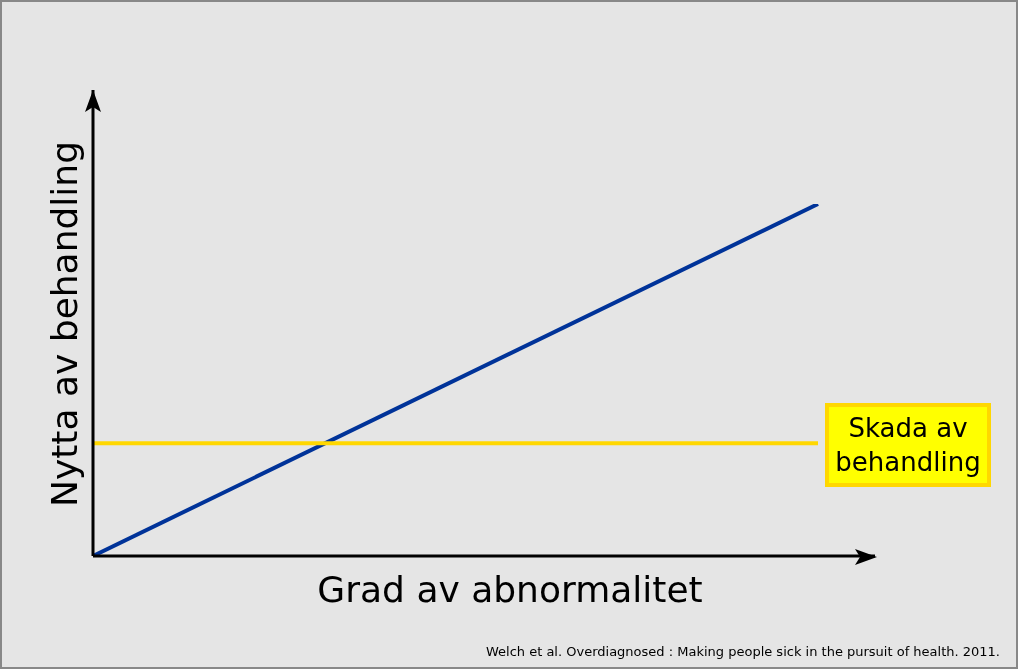  Describe the element at coordinates (510, 589) in the screenshot. I see `x-axis-title: Grad av abnormalitet` at that location.